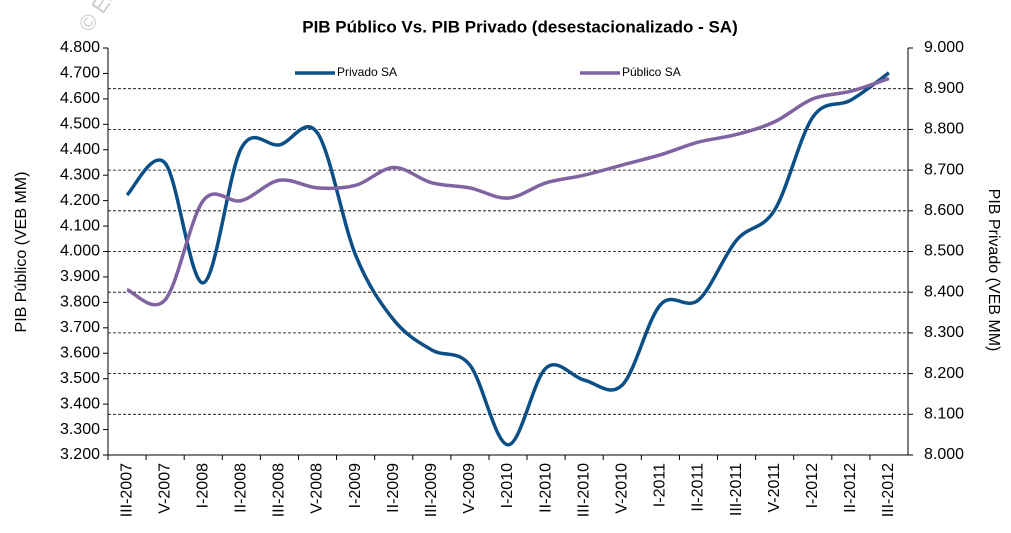  What do you see at coordinates (944, 414) in the screenshot?
I see `y2-tick-label: 8.100` at bounding box center [944, 414].